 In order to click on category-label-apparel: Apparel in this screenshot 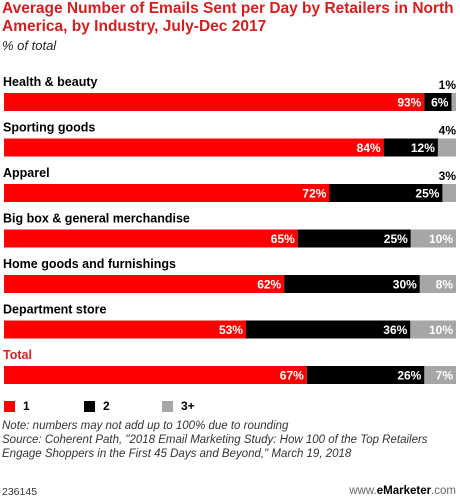, I will do `click(26, 173)`.